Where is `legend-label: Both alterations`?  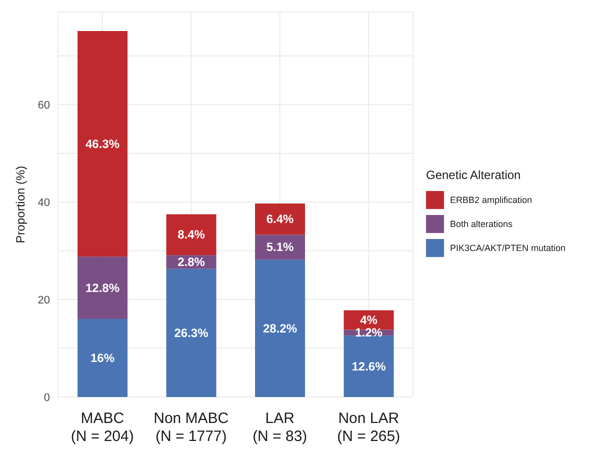
legend-label: Both alterations is located at coordinates (481, 224).